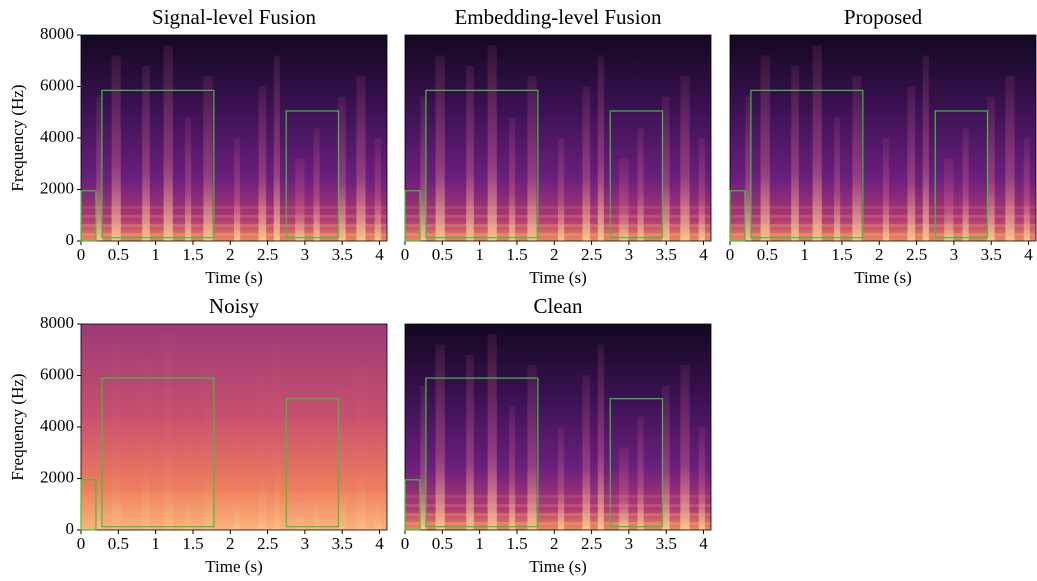 This screenshot has height=581, width=1037. What do you see at coordinates (703, 543) in the screenshot?
I see `x-tick-label: 4` at bounding box center [703, 543].